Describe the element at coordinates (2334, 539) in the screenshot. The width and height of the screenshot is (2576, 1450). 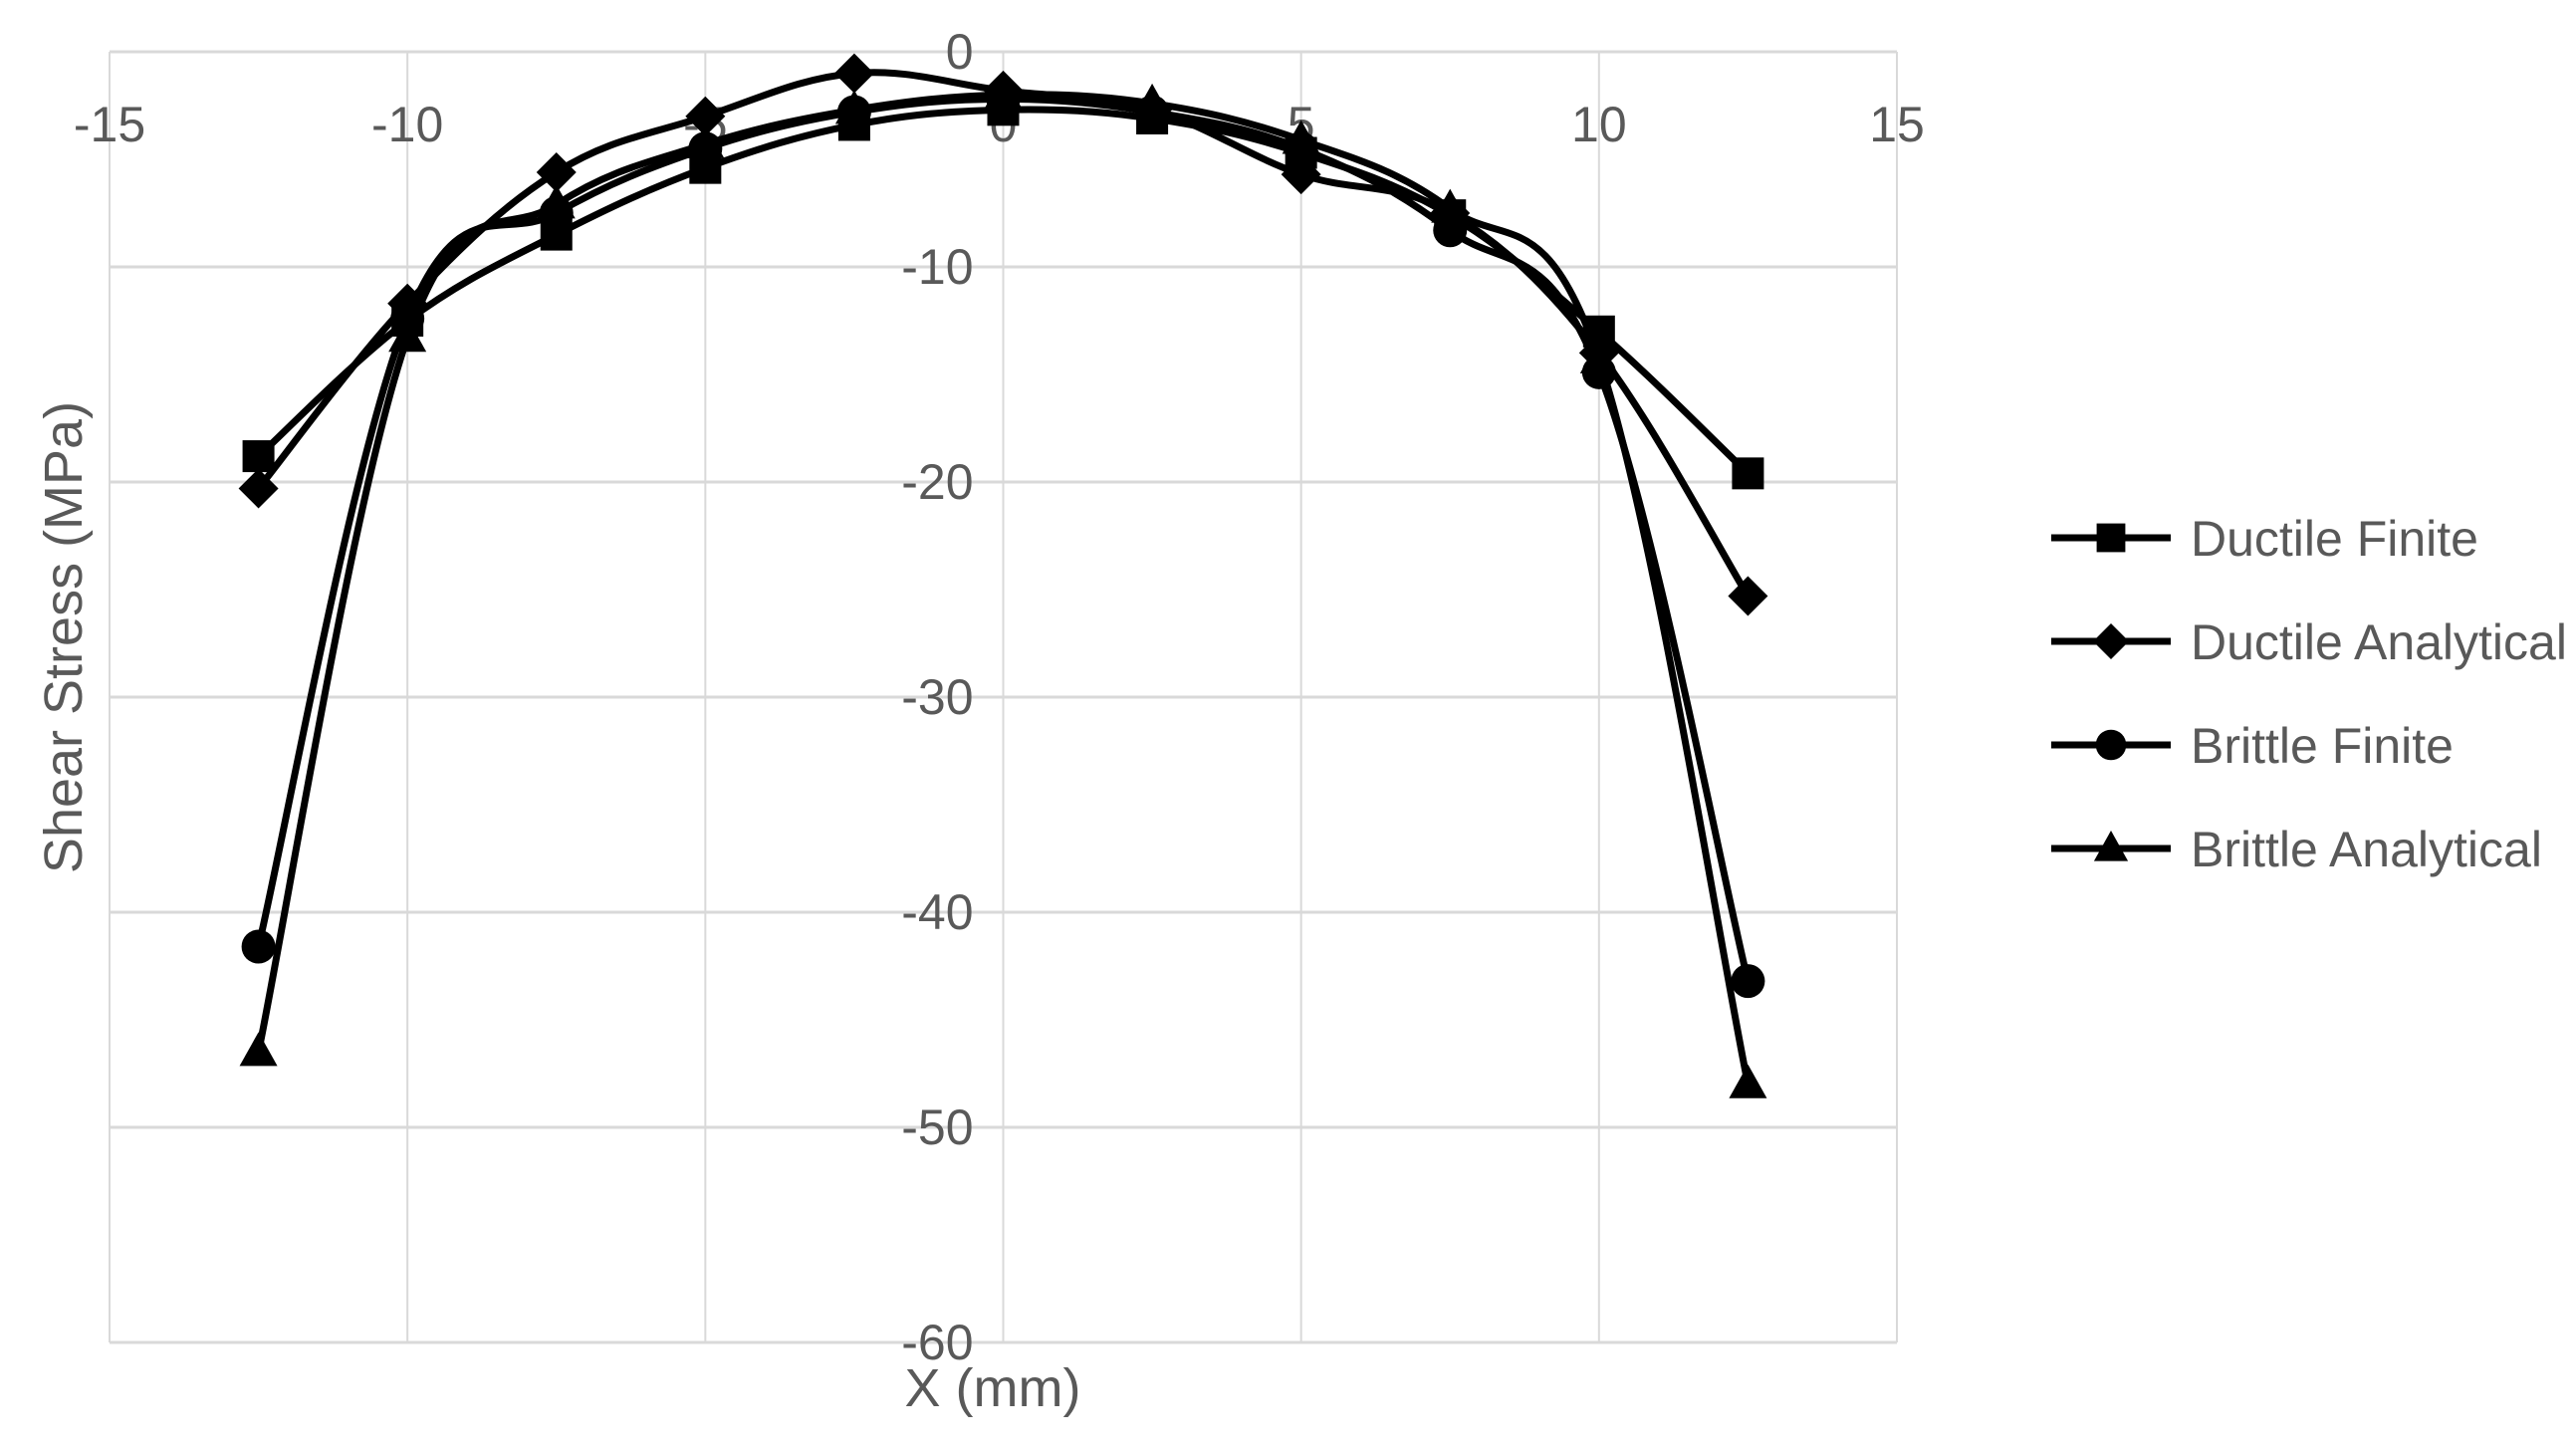
I see `legend-label: Ductile Finite` at that location.